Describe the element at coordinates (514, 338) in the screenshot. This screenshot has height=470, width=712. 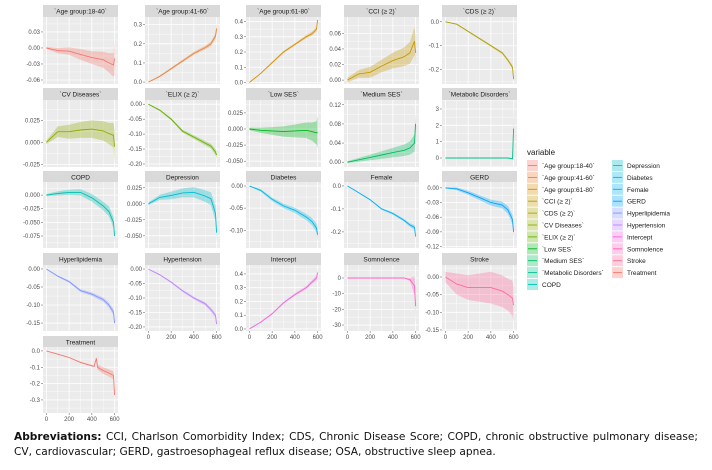
I see `x-tick-label: 600` at that location.